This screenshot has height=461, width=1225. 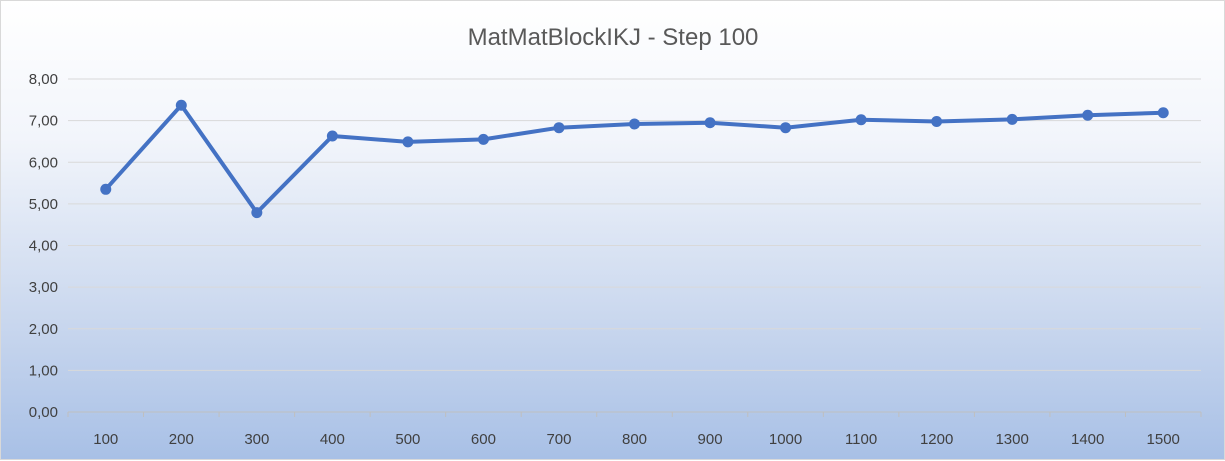 What do you see at coordinates (613, 37) in the screenshot?
I see `chart-title: MatMatBlockIKJ - Step 100` at bounding box center [613, 37].